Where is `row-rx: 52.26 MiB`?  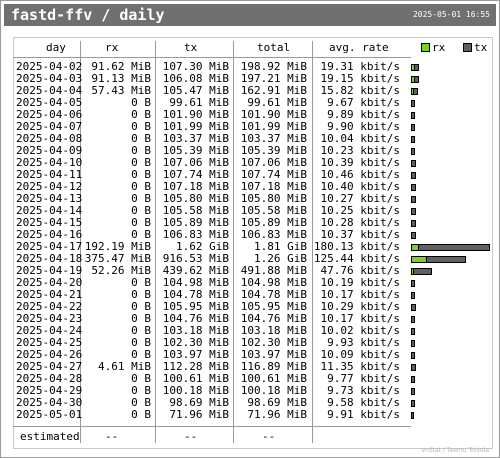
row-rx: 52.26 MiB is located at coordinates (121, 270).